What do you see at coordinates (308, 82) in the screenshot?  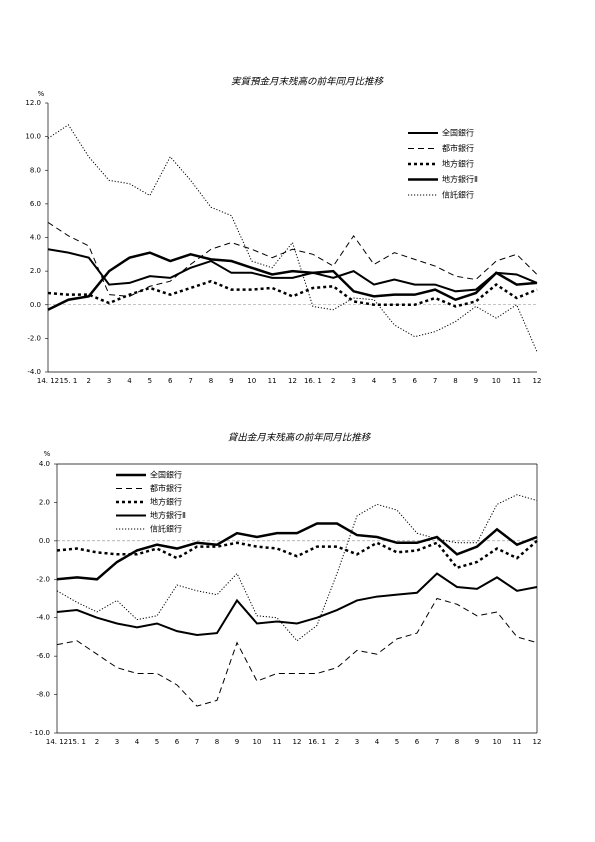 I see `chart-title: 実質預金月末残高の前年同月比推移` at bounding box center [308, 82].